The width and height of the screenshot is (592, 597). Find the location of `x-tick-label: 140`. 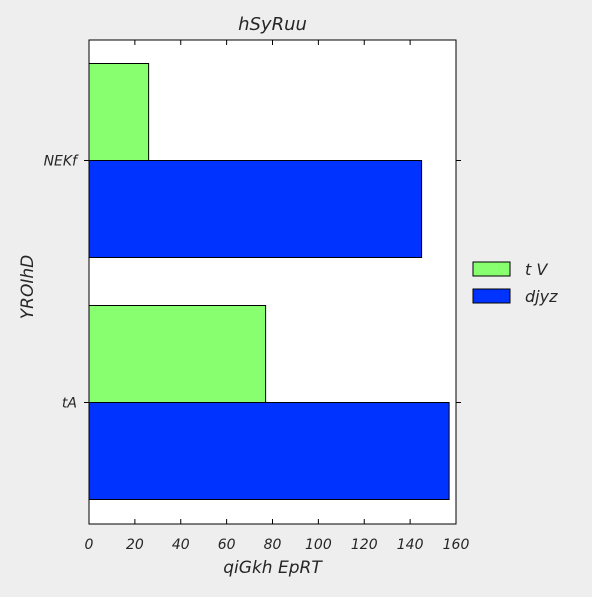

x-tick-label: 140 is located at coordinates (410, 545).